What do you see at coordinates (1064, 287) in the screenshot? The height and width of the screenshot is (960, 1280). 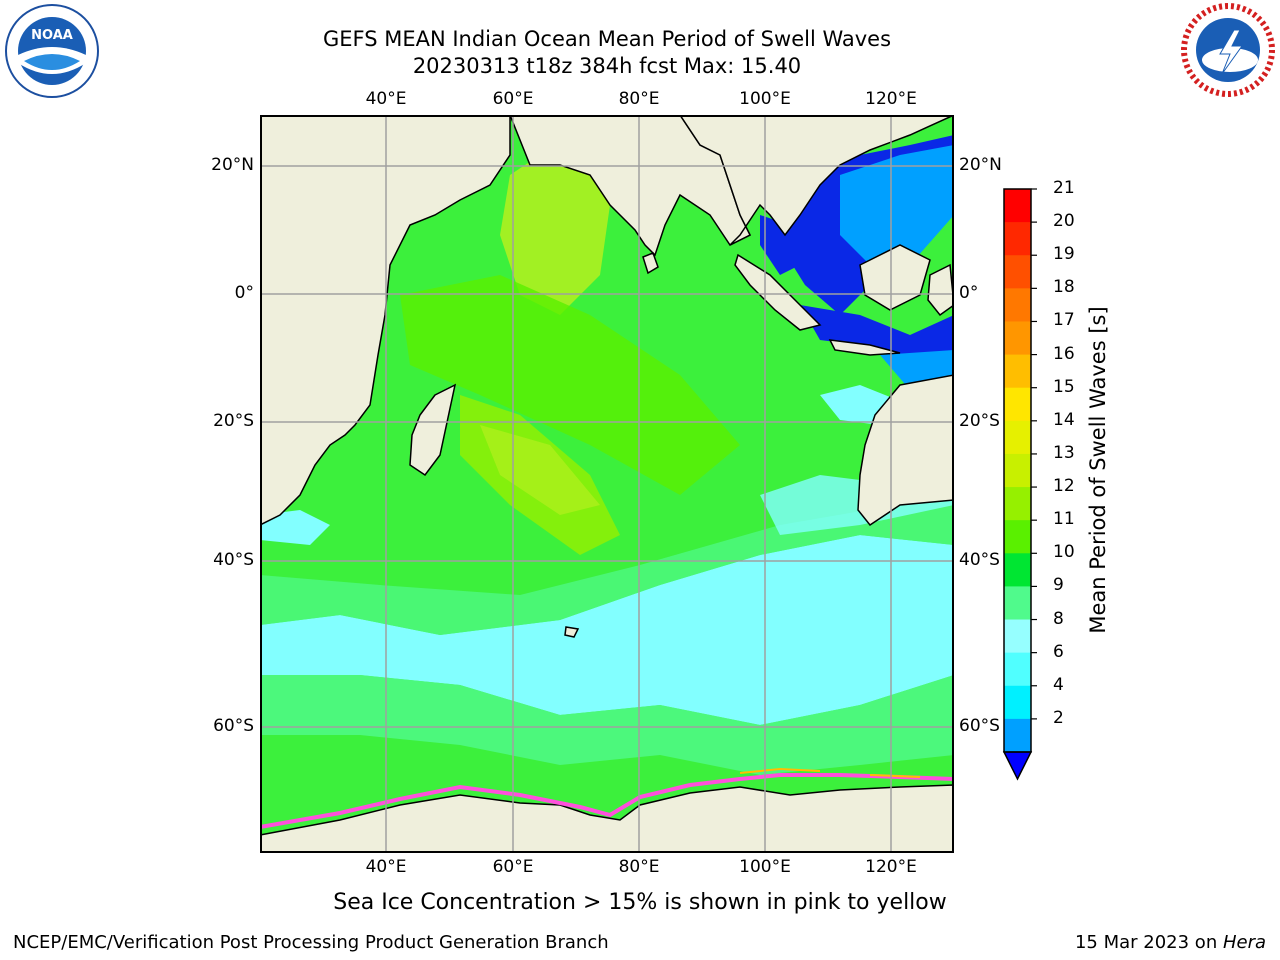 I see `colorbar-tick: 18` at bounding box center [1064, 287].